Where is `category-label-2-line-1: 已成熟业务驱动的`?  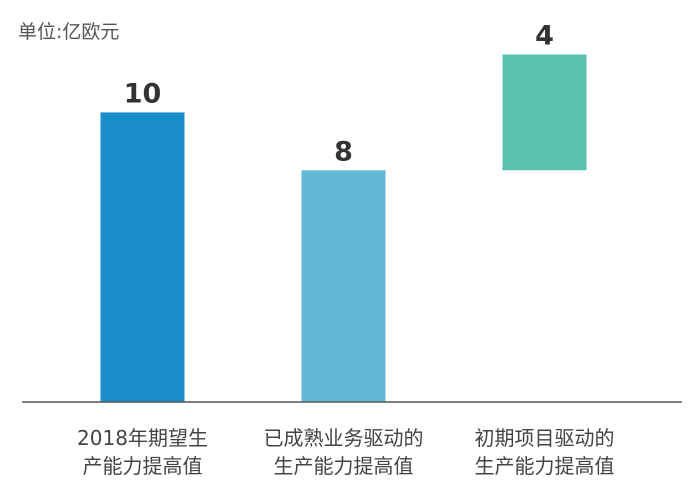 category-label-2-line-1: 已成熟业务驱动的 is located at coordinates (344, 438).